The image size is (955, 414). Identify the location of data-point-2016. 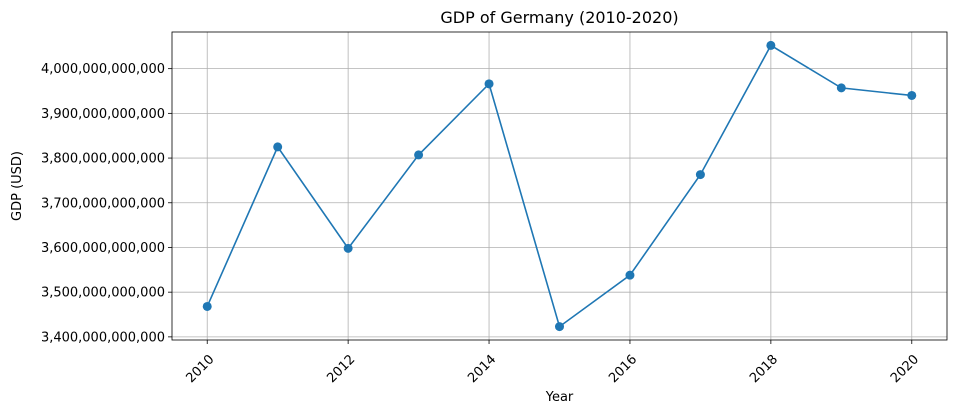
(630, 275).